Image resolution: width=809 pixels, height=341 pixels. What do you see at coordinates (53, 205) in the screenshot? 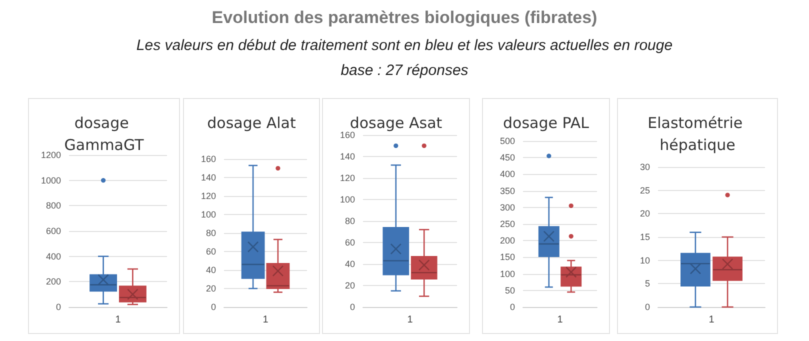
I see `y-tick-label: 800` at bounding box center [53, 205].